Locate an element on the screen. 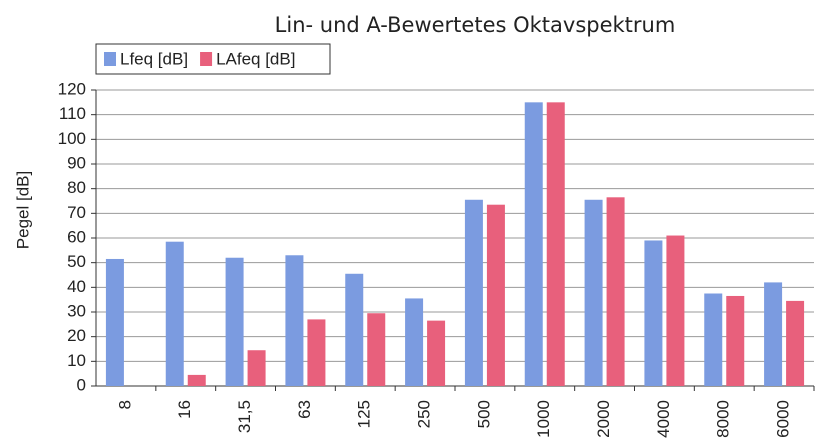 The image size is (816, 444). x-tick-label: 8000 is located at coordinates (723, 419).